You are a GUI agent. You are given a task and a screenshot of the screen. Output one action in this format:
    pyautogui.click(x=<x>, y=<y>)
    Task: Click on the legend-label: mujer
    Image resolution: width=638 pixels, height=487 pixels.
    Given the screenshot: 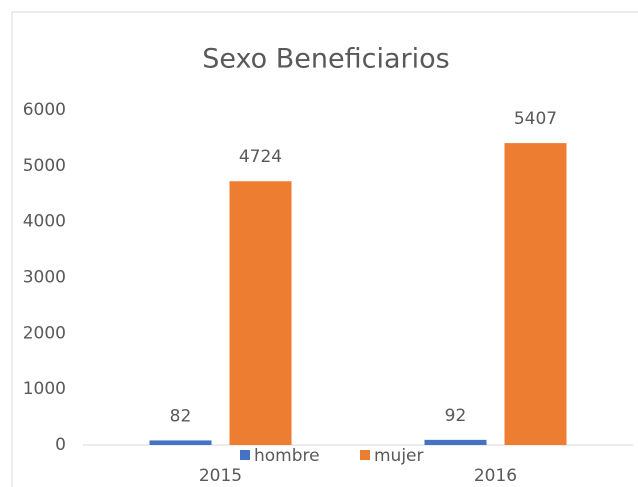 What is the action you would take?
    pyautogui.click(x=399, y=456)
    